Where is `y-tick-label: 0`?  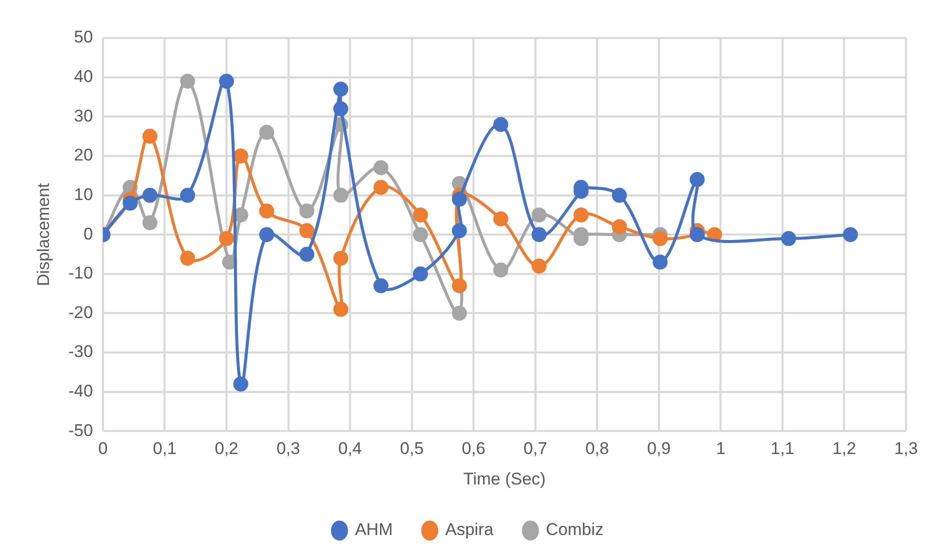
y-tick-label: 0 is located at coordinates (88, 234).